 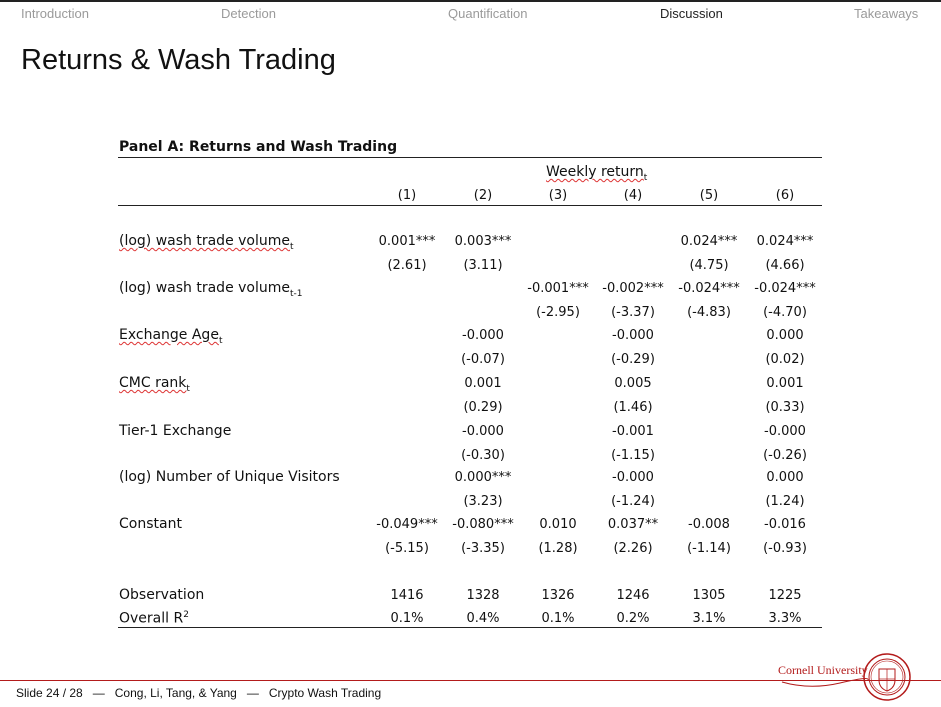 What do you see at coordinates (483, 359) in the screenshot?
I see `tstat-cell: (-0.07)` at bounding box center [483, 359].